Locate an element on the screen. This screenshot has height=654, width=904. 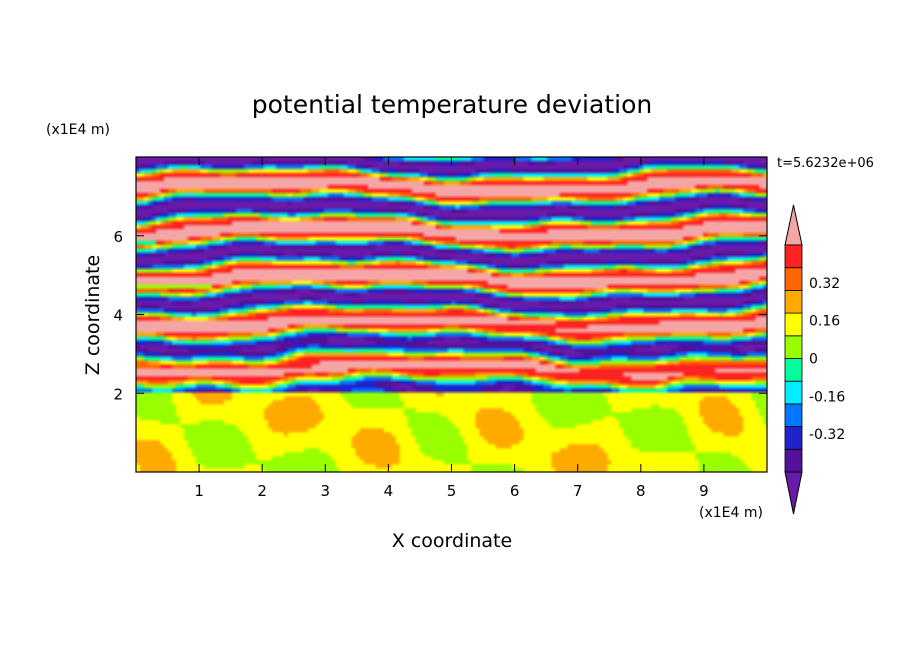
y-tick-label: 4 is located at coordinates (118, 316).